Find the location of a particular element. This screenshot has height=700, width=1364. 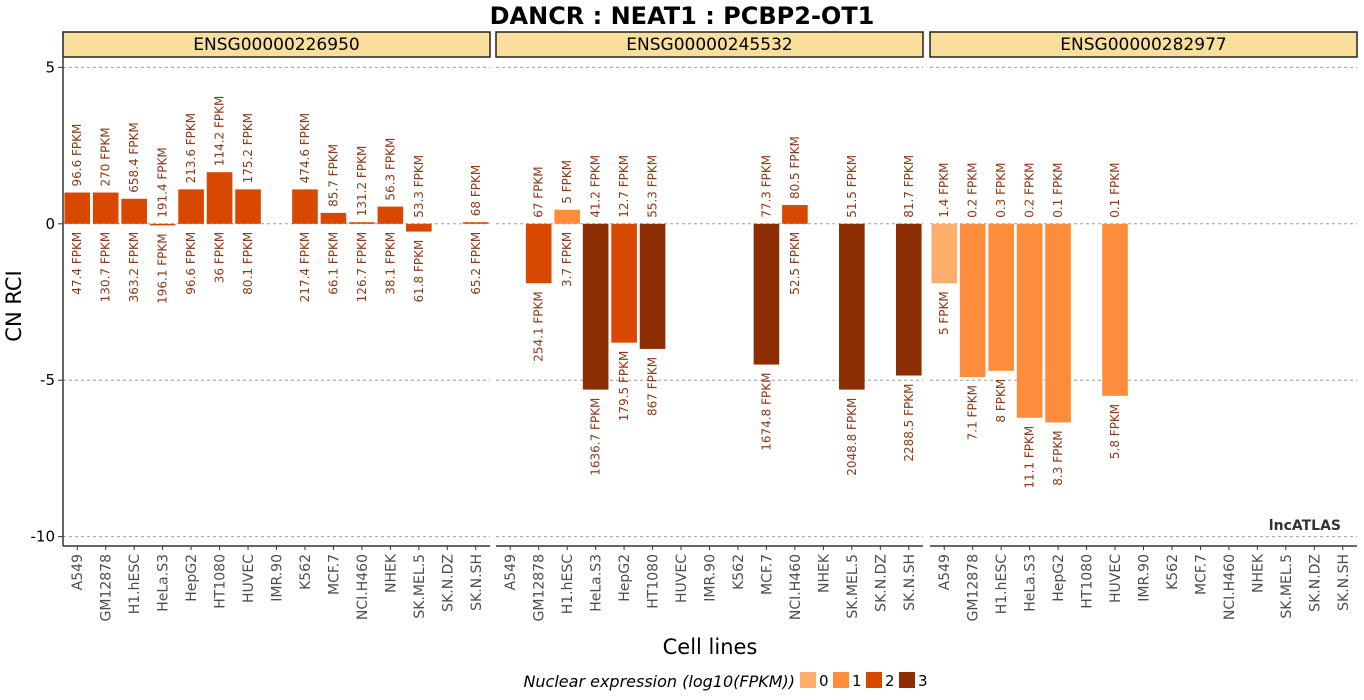

y-tick-label: -5 is located at coordinates (47, 380).